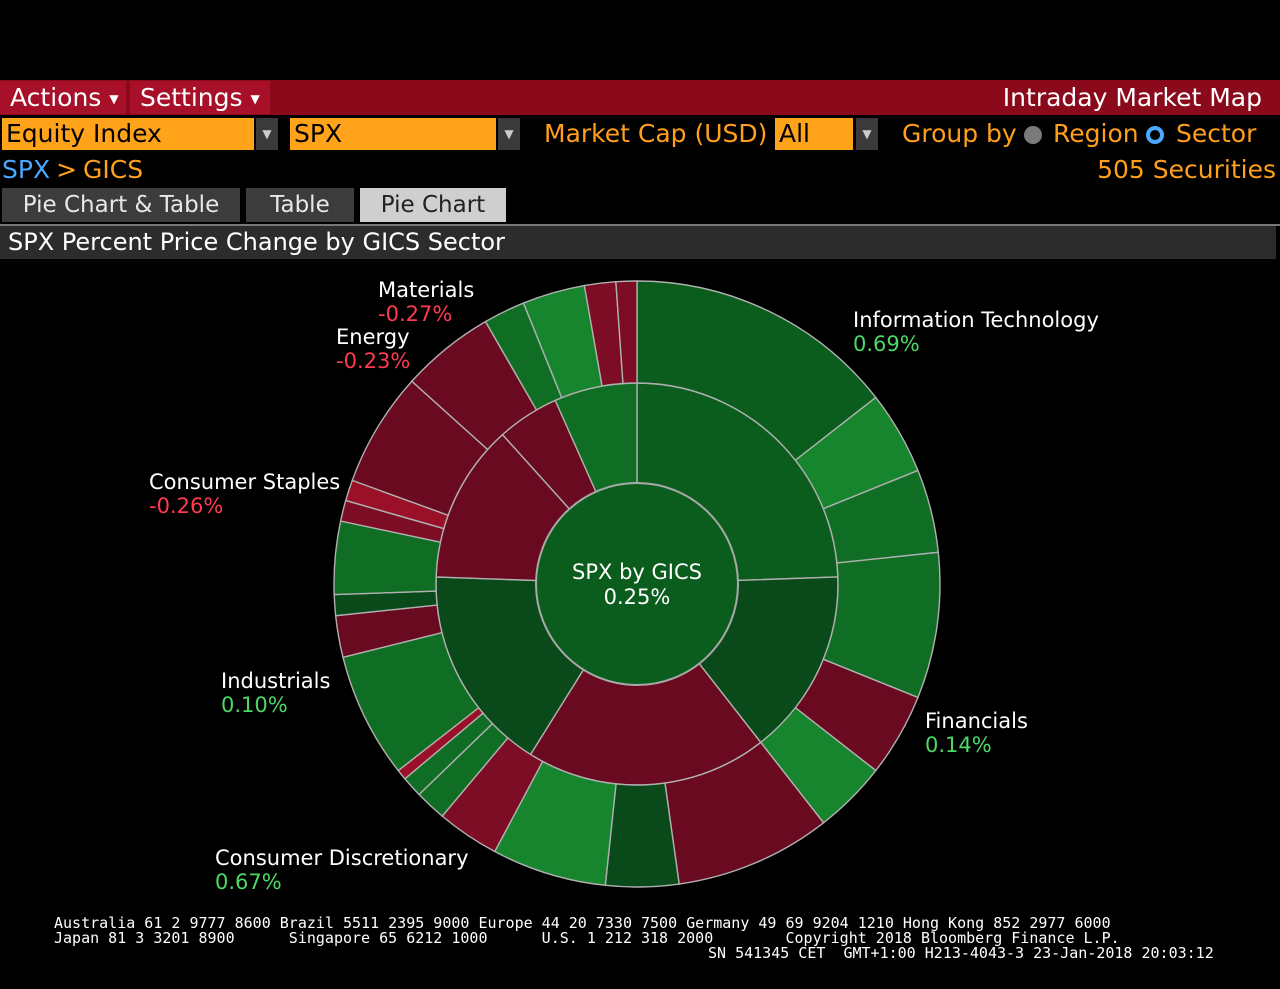  What do you see at coordinates (267, 134) in the screenshot?
I see `asset-type-dropdown-icon: ▼` at bounding box center [267, 134].